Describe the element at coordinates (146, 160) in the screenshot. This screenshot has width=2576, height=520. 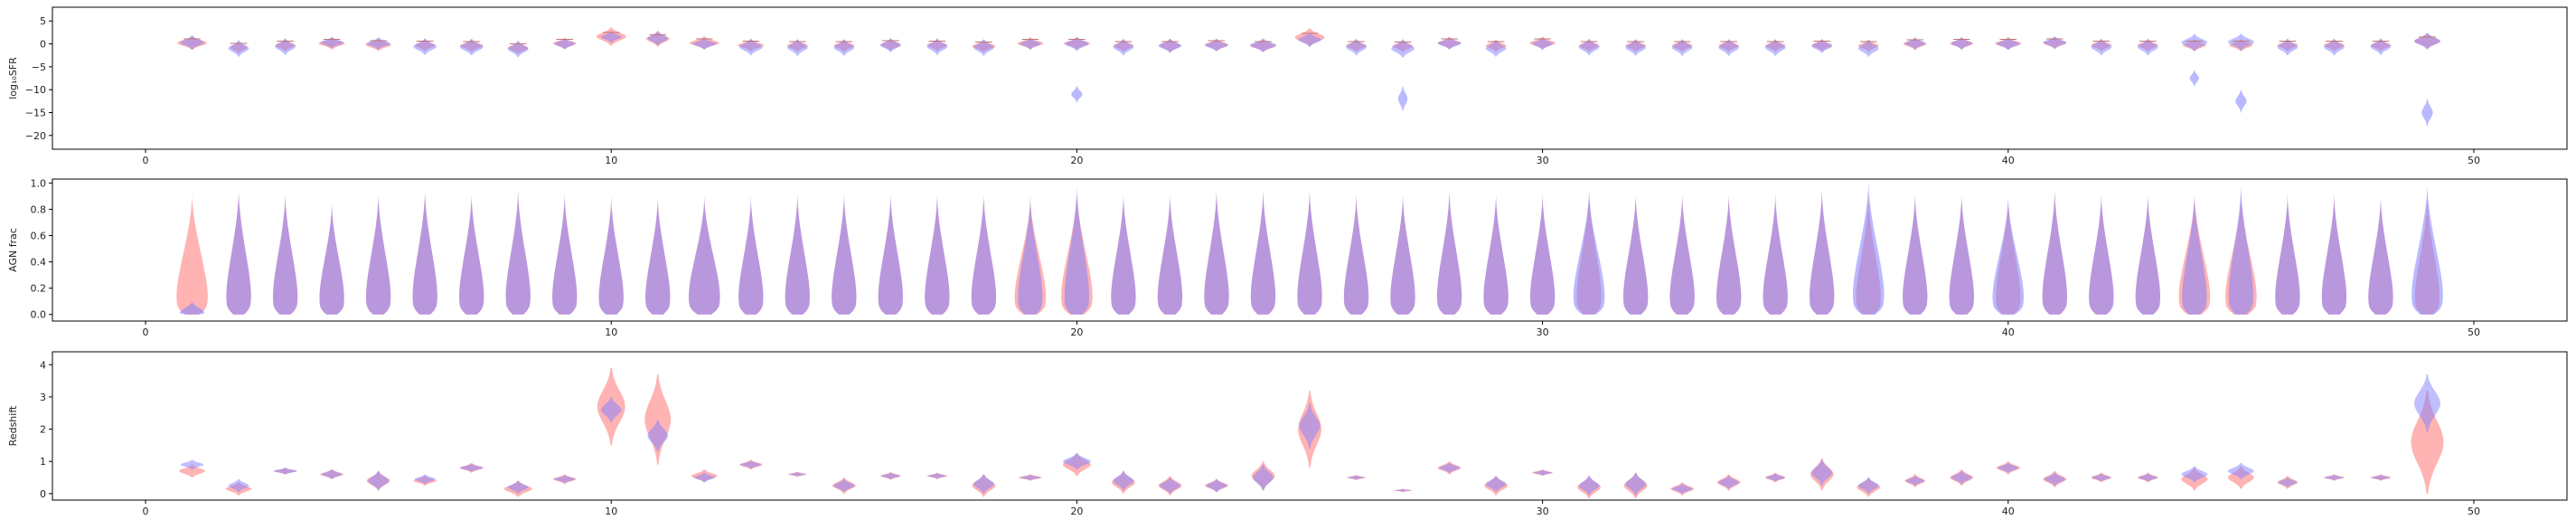
I see `x-tick-label: 0` at that location.